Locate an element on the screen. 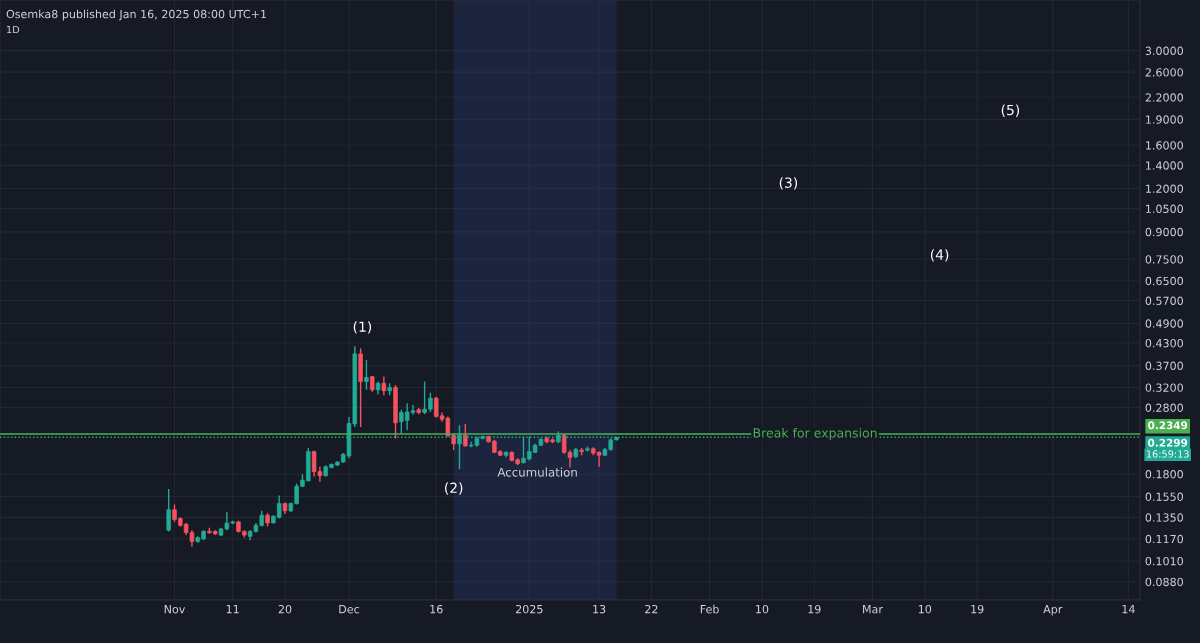  y-tick-label: 0.1550 is located at coordinates (1164, 496).